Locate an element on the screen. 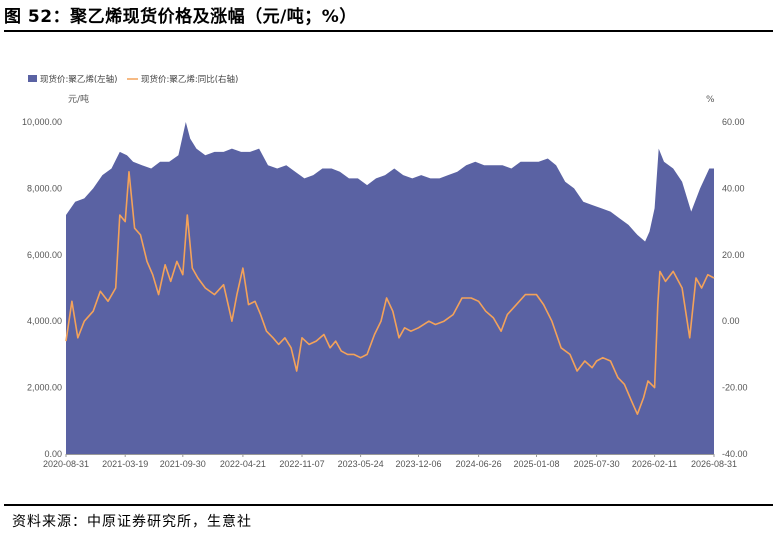 The image size is (777, 535). chart-legend: 现货价:聚乙烯(左轴) 现货价:聚乙烯:同比(右轴) is located at coordinates (133, 79).